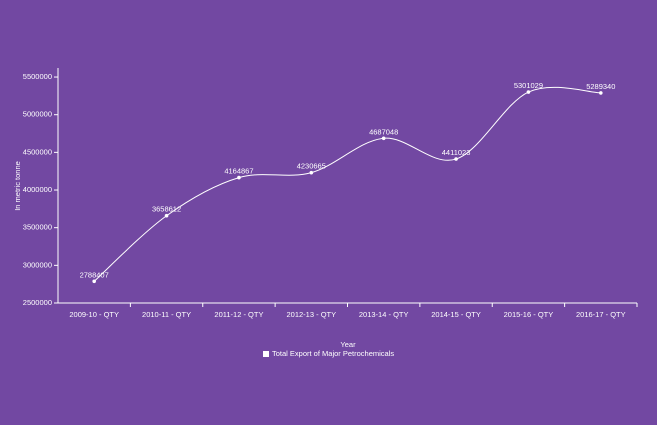 This screenshot has width=657, height=425. Describe the element at coordinates (456, 152) in the screenshot. I see `data-label: 4411023` at that location.